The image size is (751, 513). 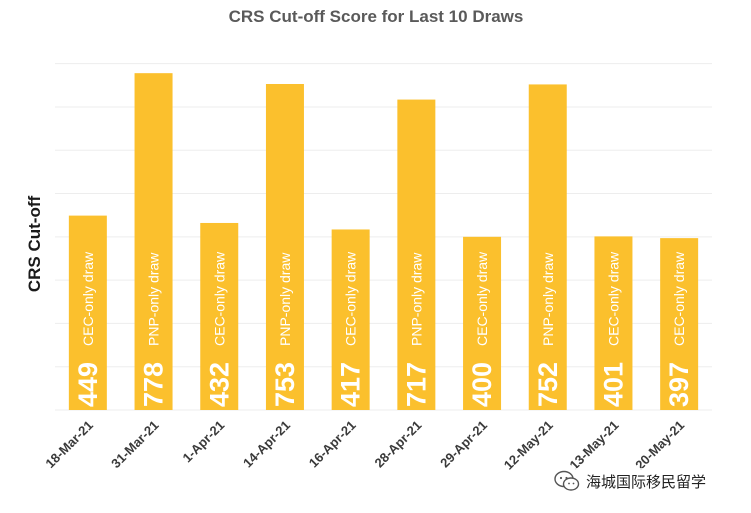 What do you see at coordinates (88, 384) in the screenshot?
I see `bar-value-label: 449` at bounding box center [88, 384].